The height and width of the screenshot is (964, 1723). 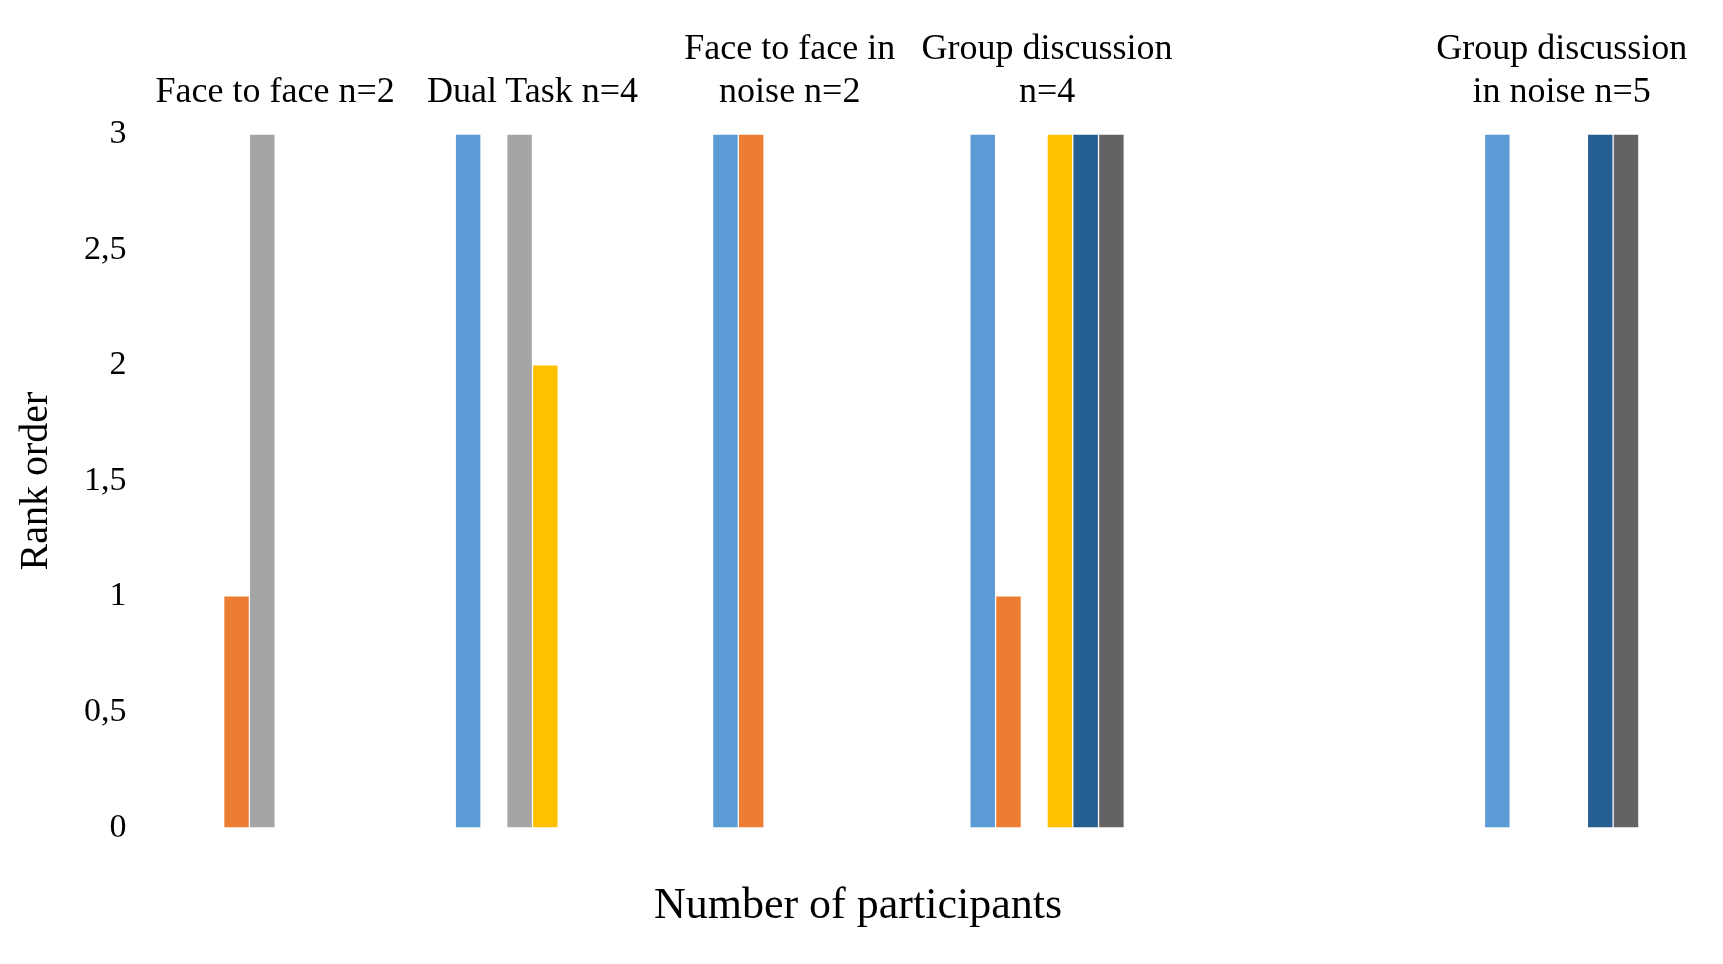 What do you see at coordinates (1562, 69) in the screenshot?
I see `x-tick-label: Group discussion in noise n=5` at bounding box center [1562, 69].